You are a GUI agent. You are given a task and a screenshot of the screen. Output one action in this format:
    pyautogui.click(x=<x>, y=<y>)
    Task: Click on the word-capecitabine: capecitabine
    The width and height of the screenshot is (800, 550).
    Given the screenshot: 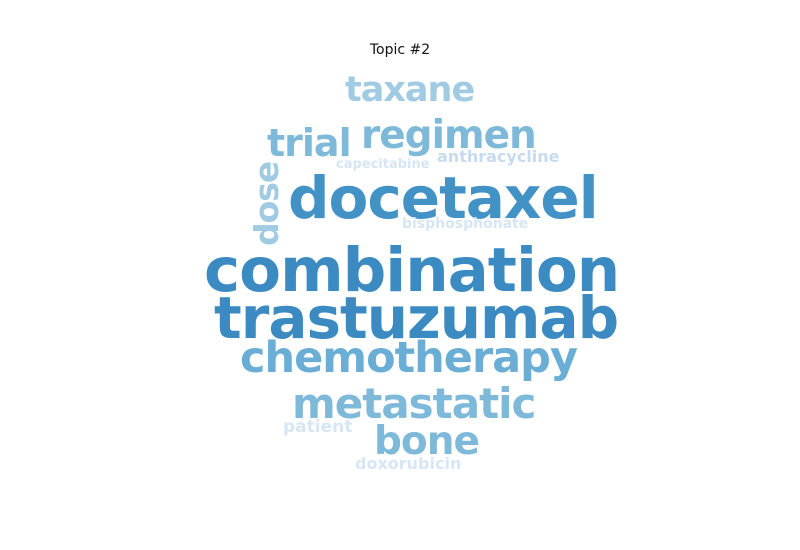 What is the action you would take?
    pyautogui.click(x=383, y=164)
    